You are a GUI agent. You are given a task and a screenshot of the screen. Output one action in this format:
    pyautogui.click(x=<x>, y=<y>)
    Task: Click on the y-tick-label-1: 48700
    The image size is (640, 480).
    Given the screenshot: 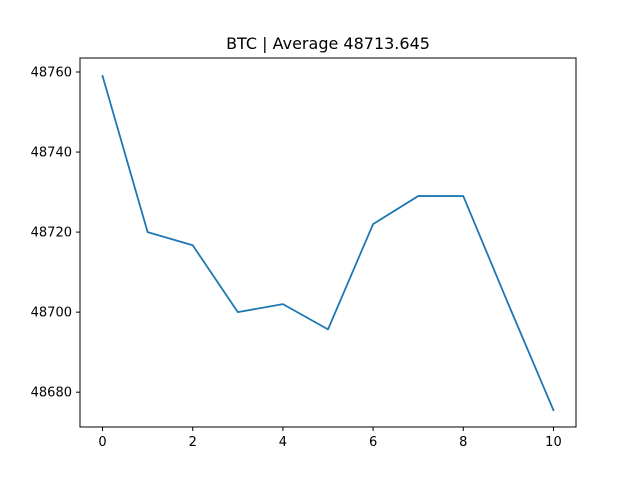 What is the action you would take?
    pyautogui.click(x=51, y=313)
    